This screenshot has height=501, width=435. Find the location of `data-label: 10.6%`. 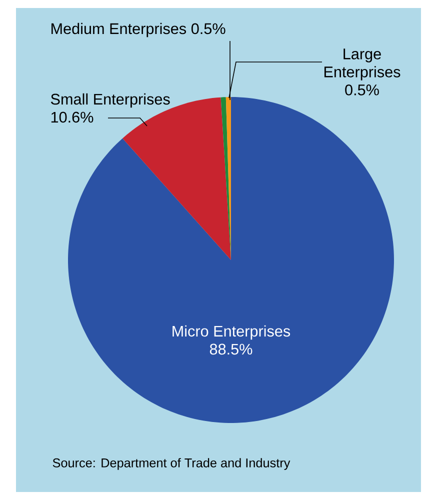

data-label: 10.6% is located at coordinates (72, 117).